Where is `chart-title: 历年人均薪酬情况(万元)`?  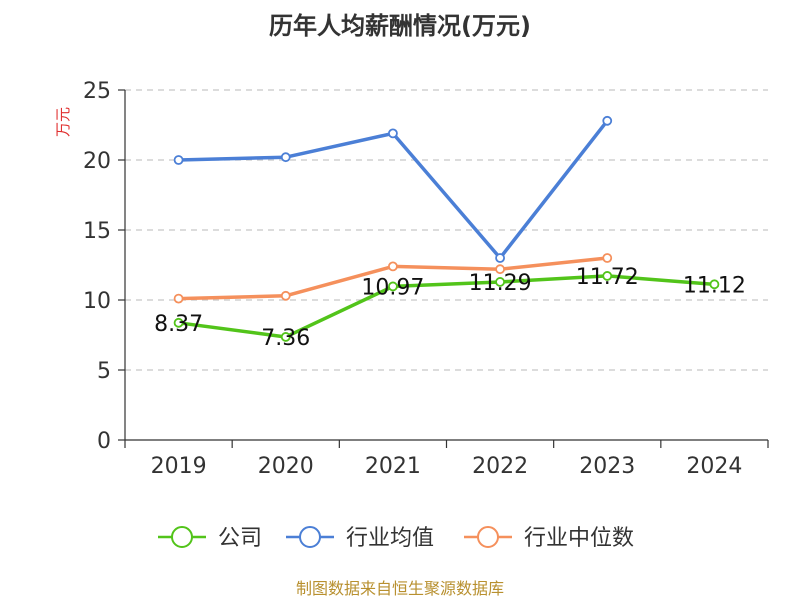 chart-title: 历年人均薪酬情况(万元) is located at coordinates (400, 26).